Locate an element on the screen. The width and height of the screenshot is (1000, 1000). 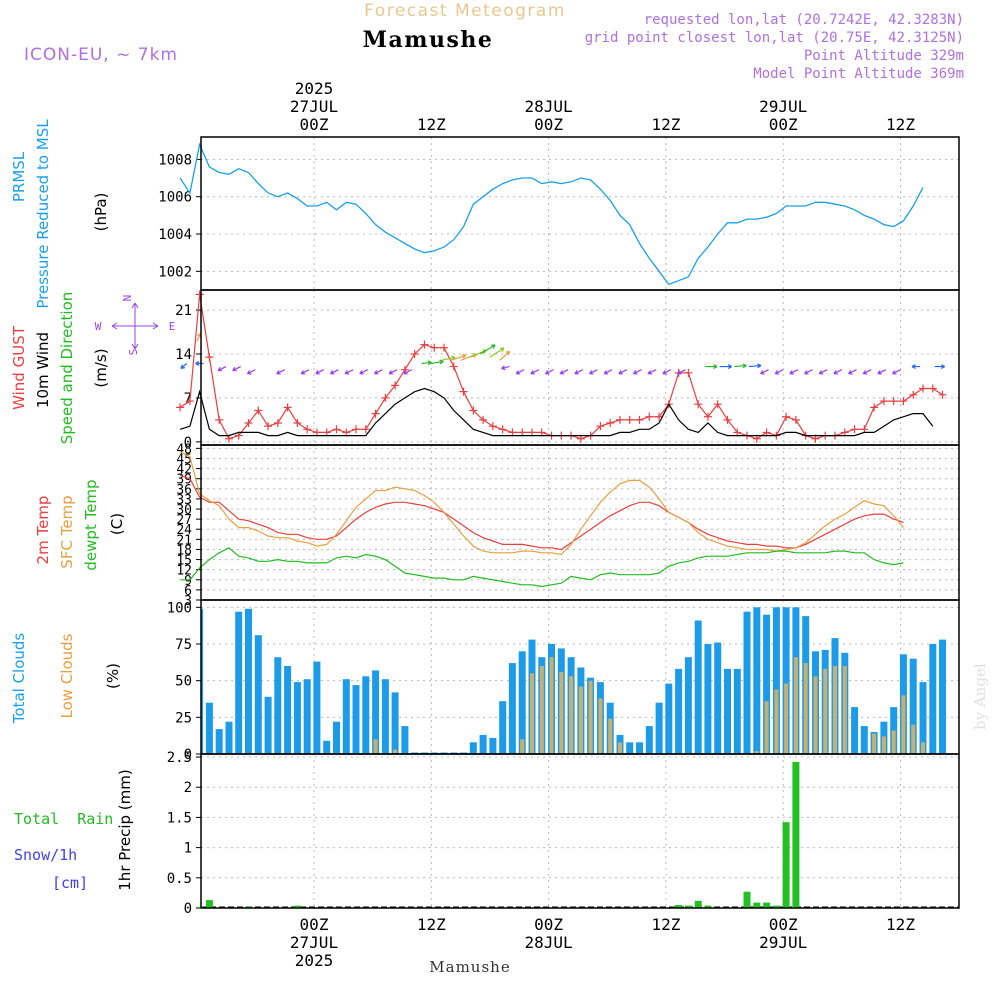
pressure-ytick-label: 1008 is located at coordinates (175, 160).